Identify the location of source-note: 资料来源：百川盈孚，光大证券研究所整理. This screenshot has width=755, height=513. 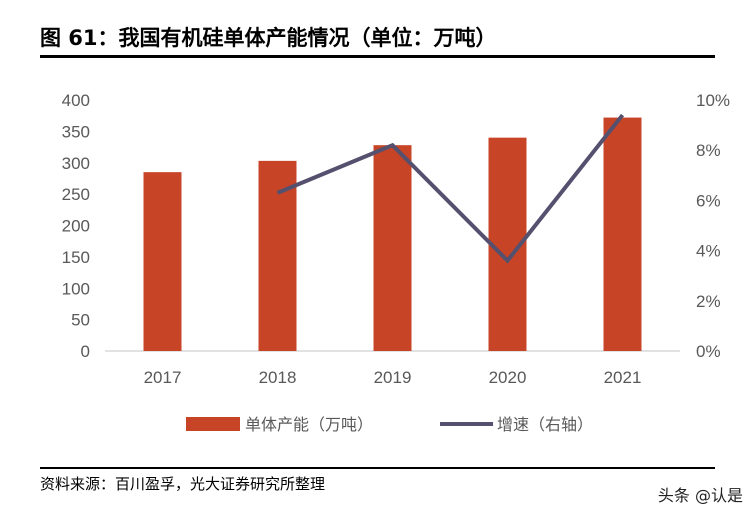
(183, 484).